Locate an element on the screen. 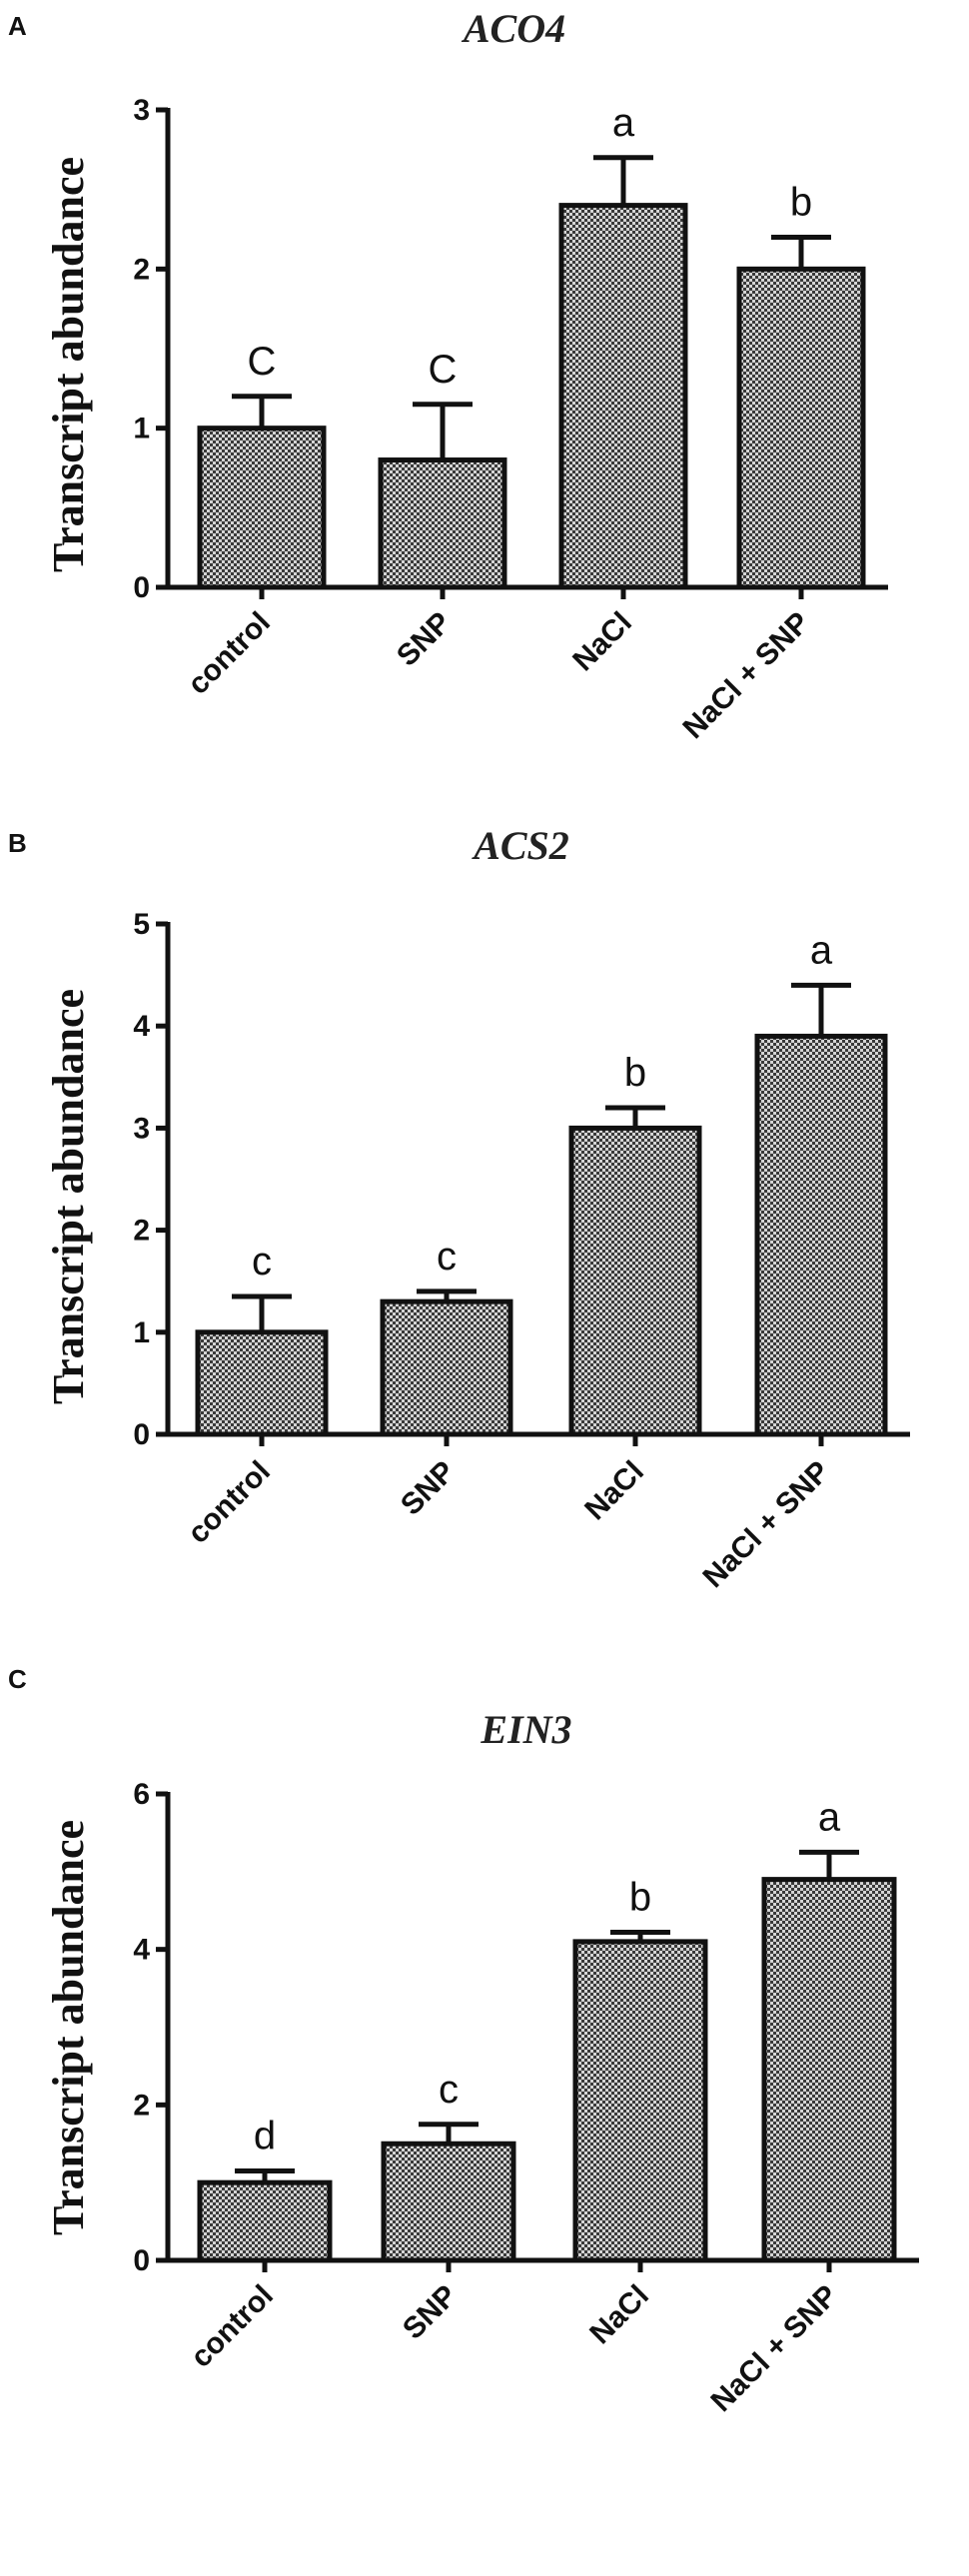  panel-letter: C is located at coordinates (17, 1679).